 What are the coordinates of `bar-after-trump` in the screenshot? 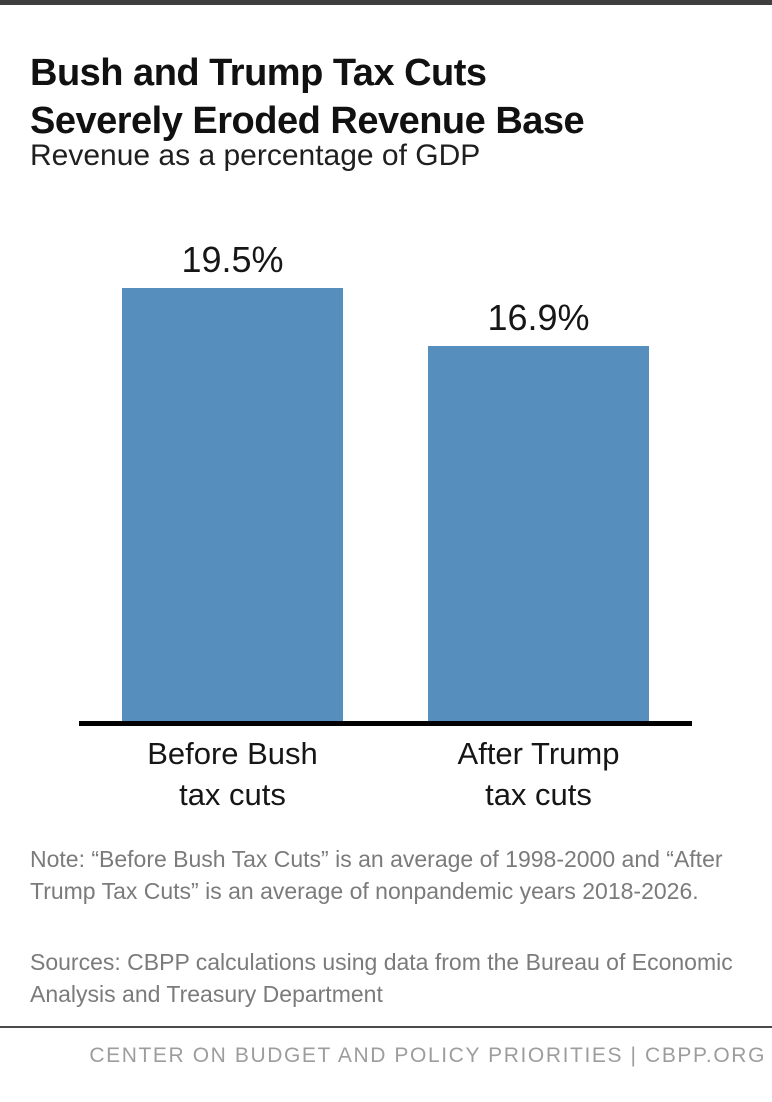 It's located at (538, 533).